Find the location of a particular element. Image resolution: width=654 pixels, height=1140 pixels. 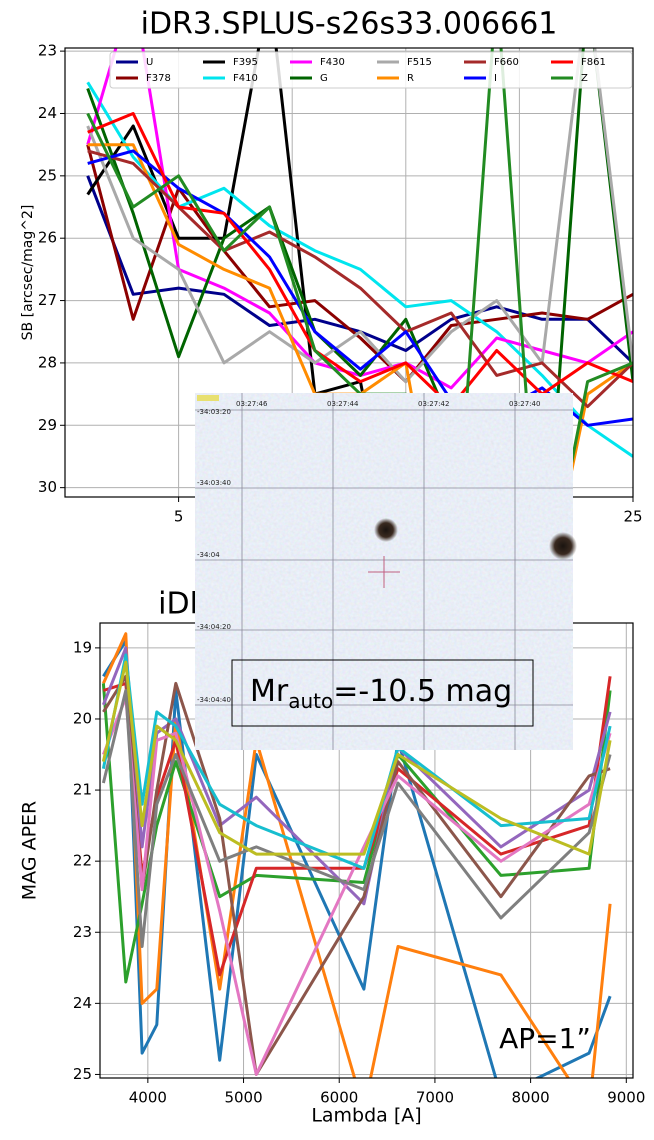

chart-title: iDR3.SPLUS-s26s33.006661 is located at coordinates (349, 24).